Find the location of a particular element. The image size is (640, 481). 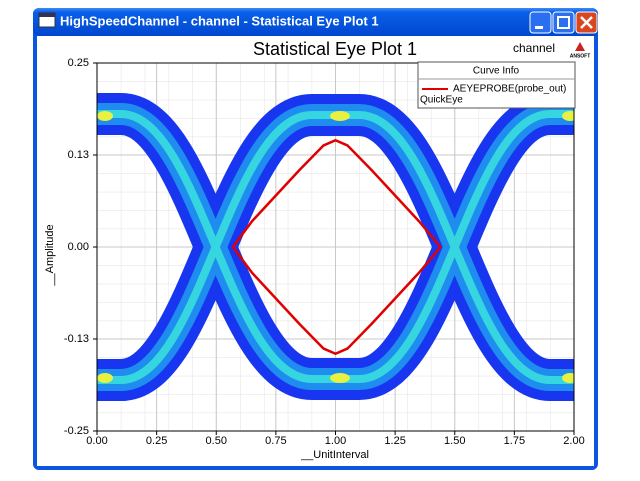

window-icon-bar is located at coordinates (47, 15).